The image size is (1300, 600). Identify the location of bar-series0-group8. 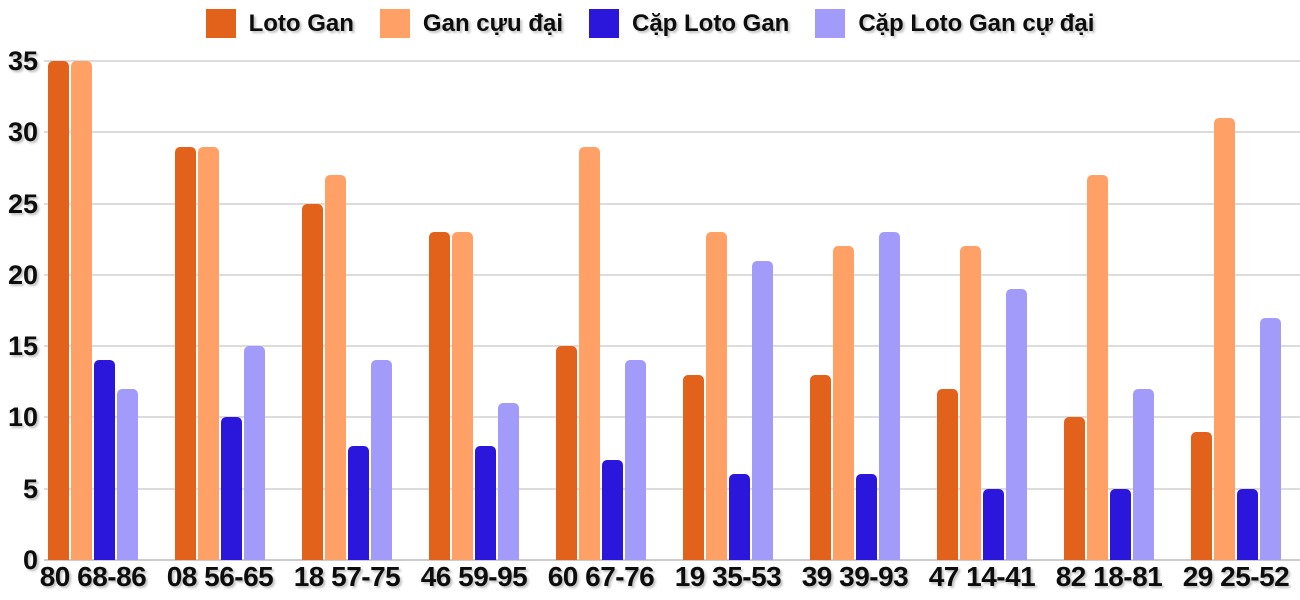
(1074, 488).